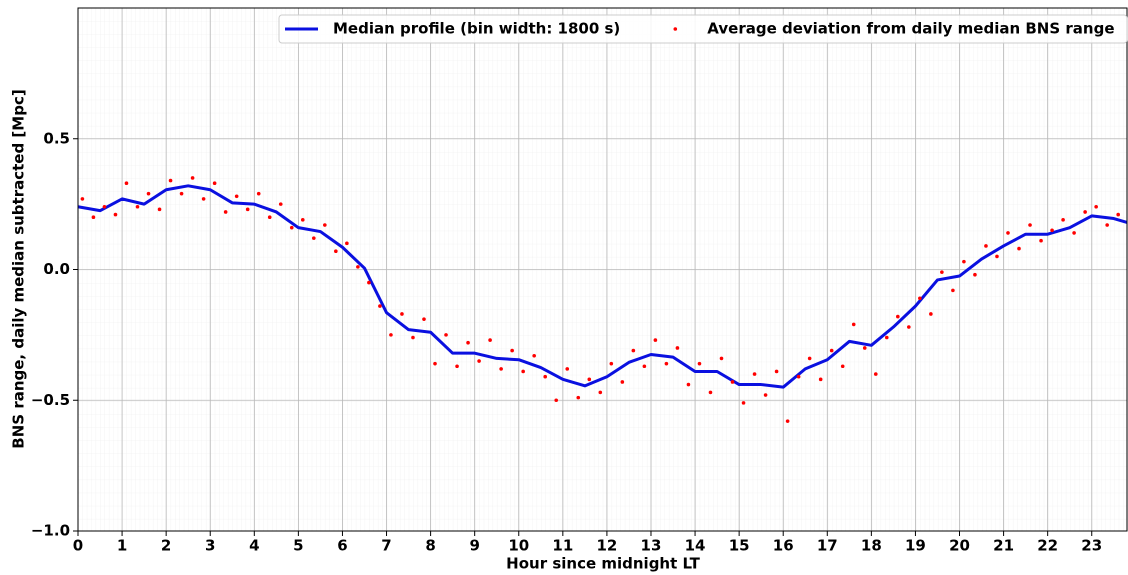  What do you see at coordinates (476, 29) in the screenshot?
I see `legend-label: Median profile (bin width: 1800 s)` at bounding box center [476, 29].